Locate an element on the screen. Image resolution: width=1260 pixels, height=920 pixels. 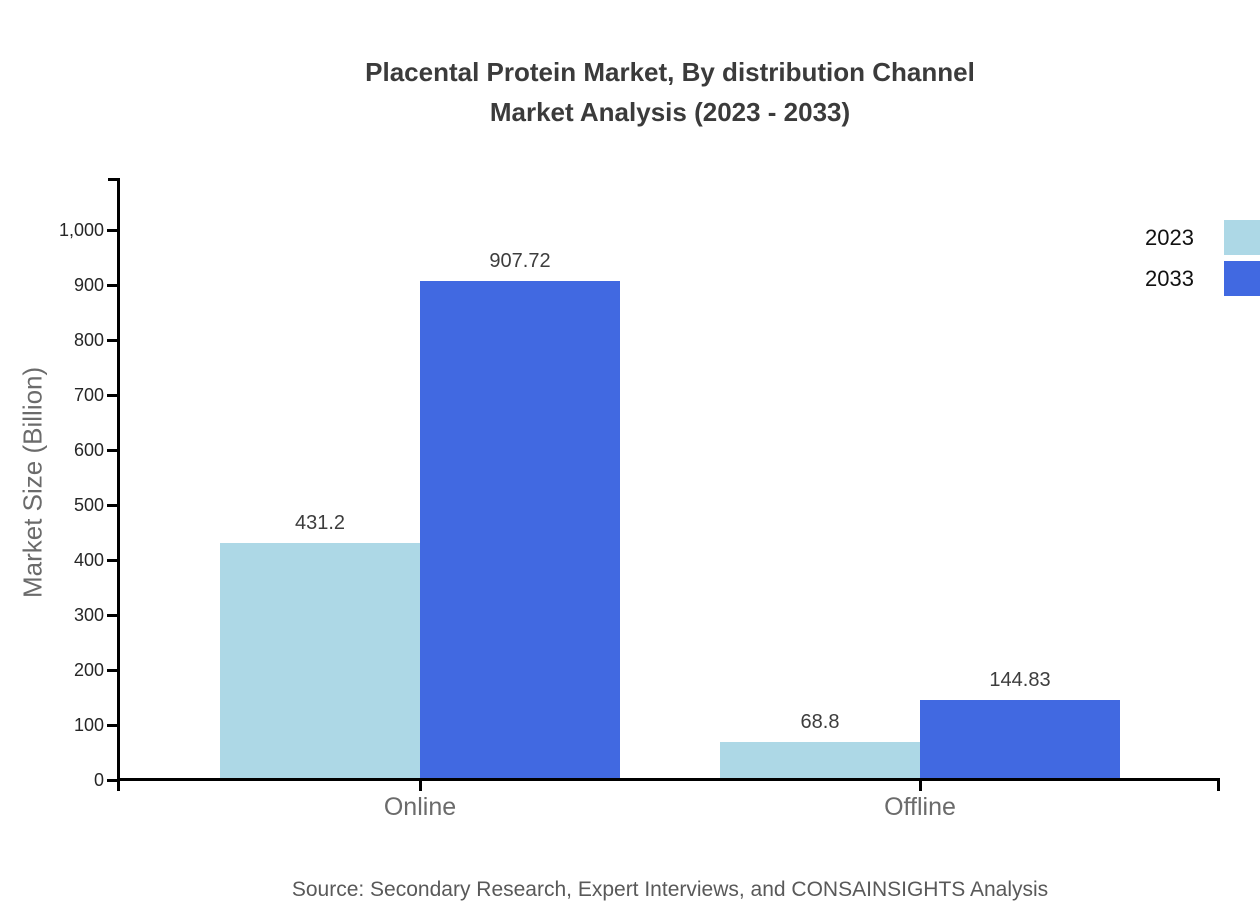
y-tick-label-100: 100 is located at coordinates (88, 725).